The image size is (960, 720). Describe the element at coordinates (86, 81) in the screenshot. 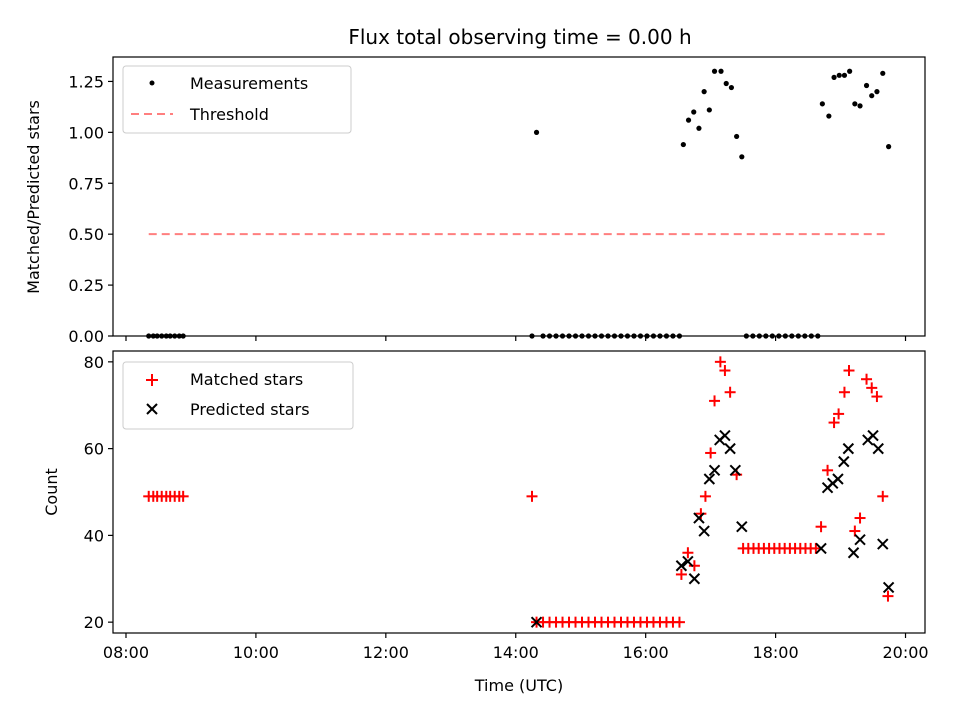

I see `ratio-y-tick-label: 1.25` at that location.